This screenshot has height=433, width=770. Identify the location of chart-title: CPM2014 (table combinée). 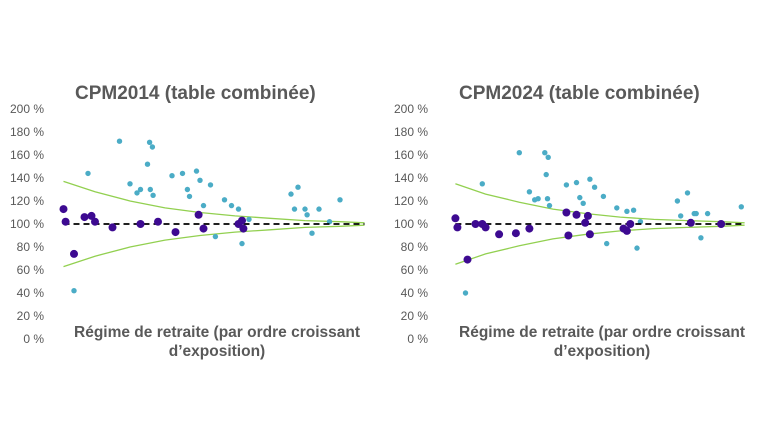
(195, 93).